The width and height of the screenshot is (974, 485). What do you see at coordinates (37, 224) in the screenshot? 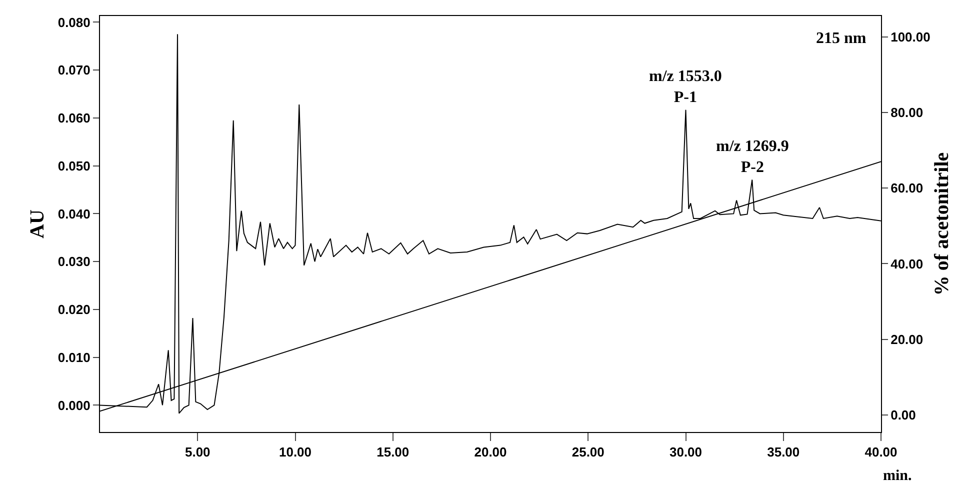
I see `y-axis-title: AU` at bounding box center [37, 224].